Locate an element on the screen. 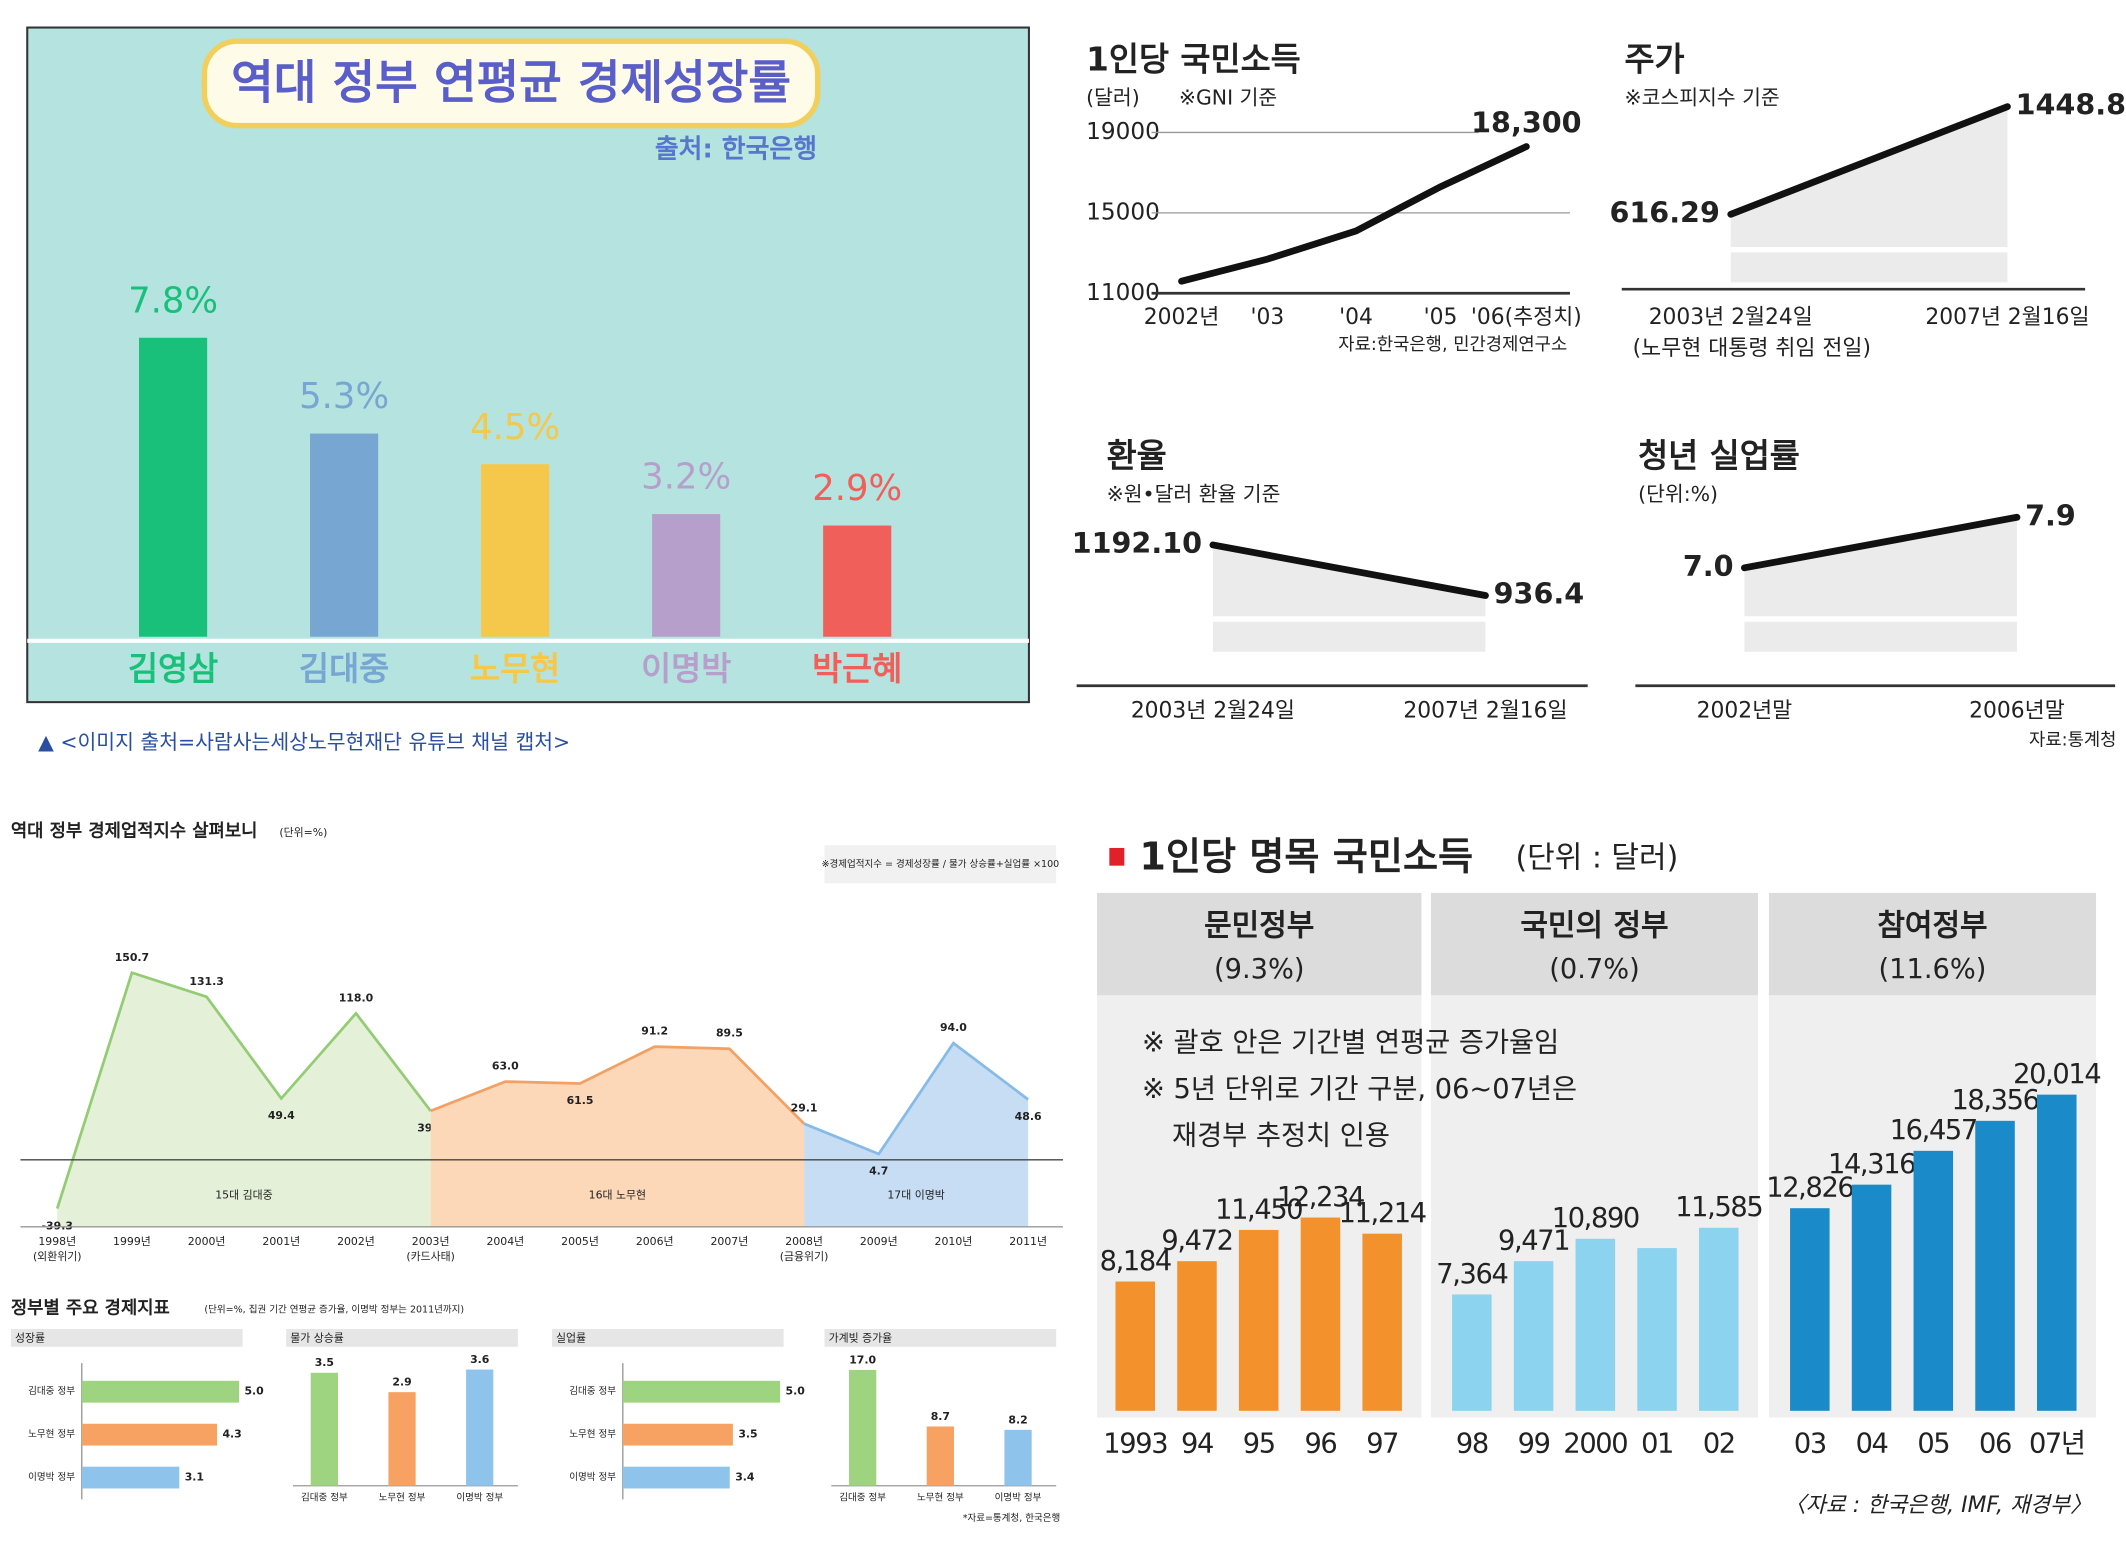 The width and height of the screenshot is (2126, 1546). value-label: 4.7 is located at coordinates (878, 1171).